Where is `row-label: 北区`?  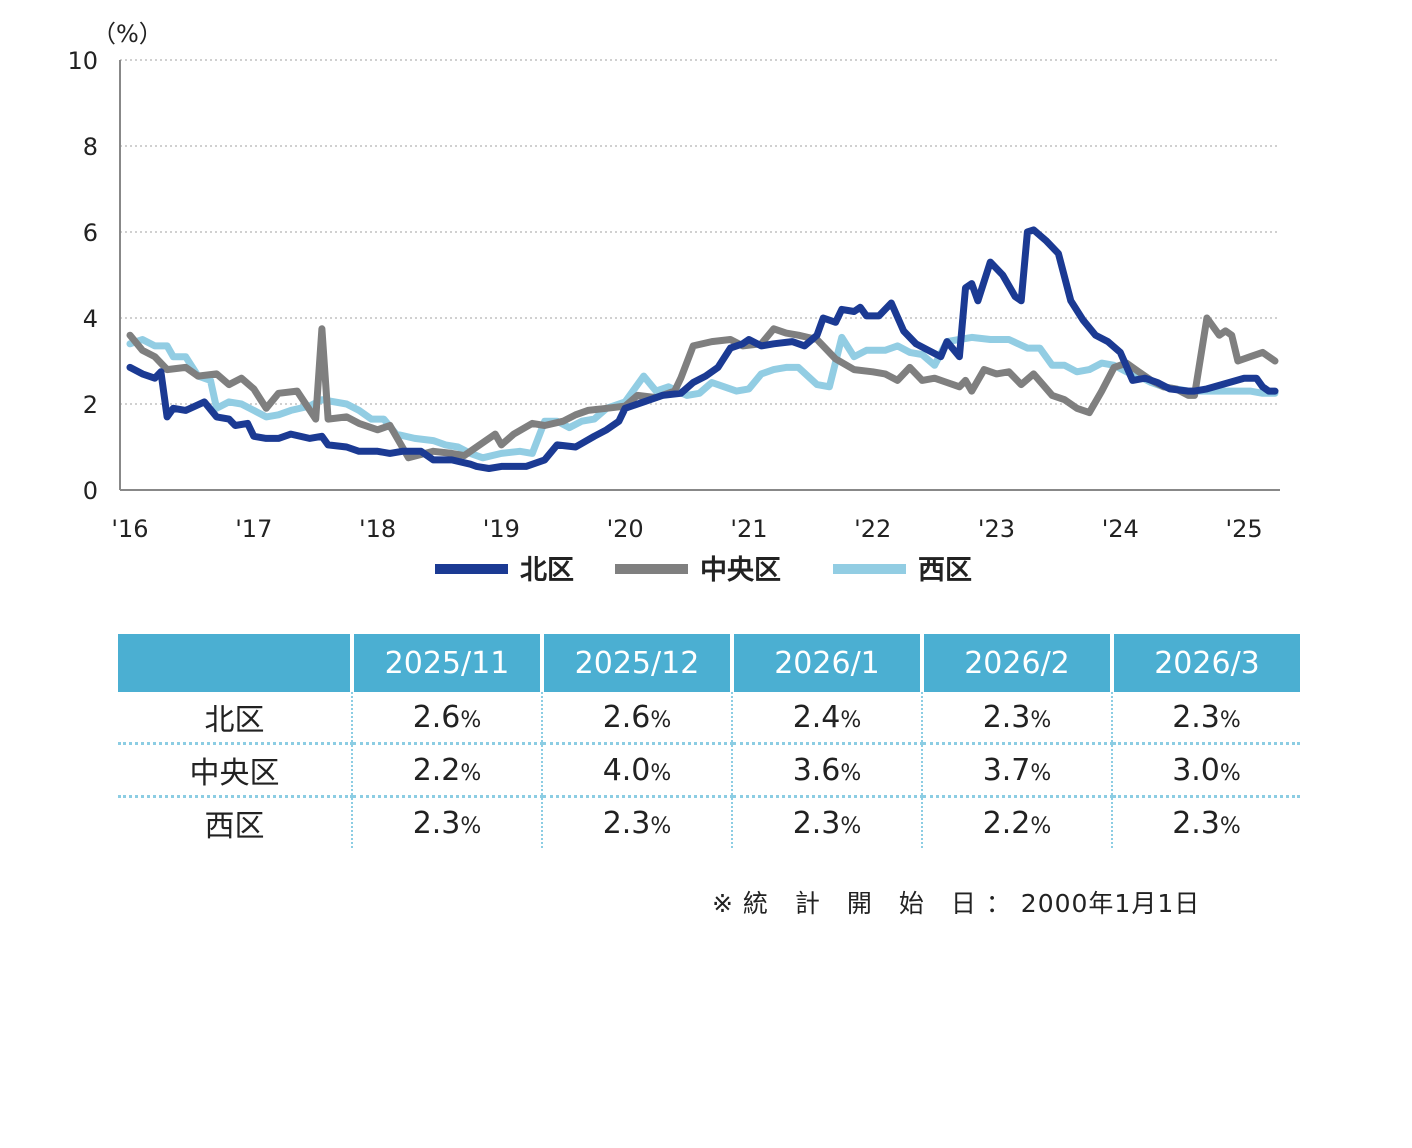
row-label: 北区 is located at coordinates (235, 718).